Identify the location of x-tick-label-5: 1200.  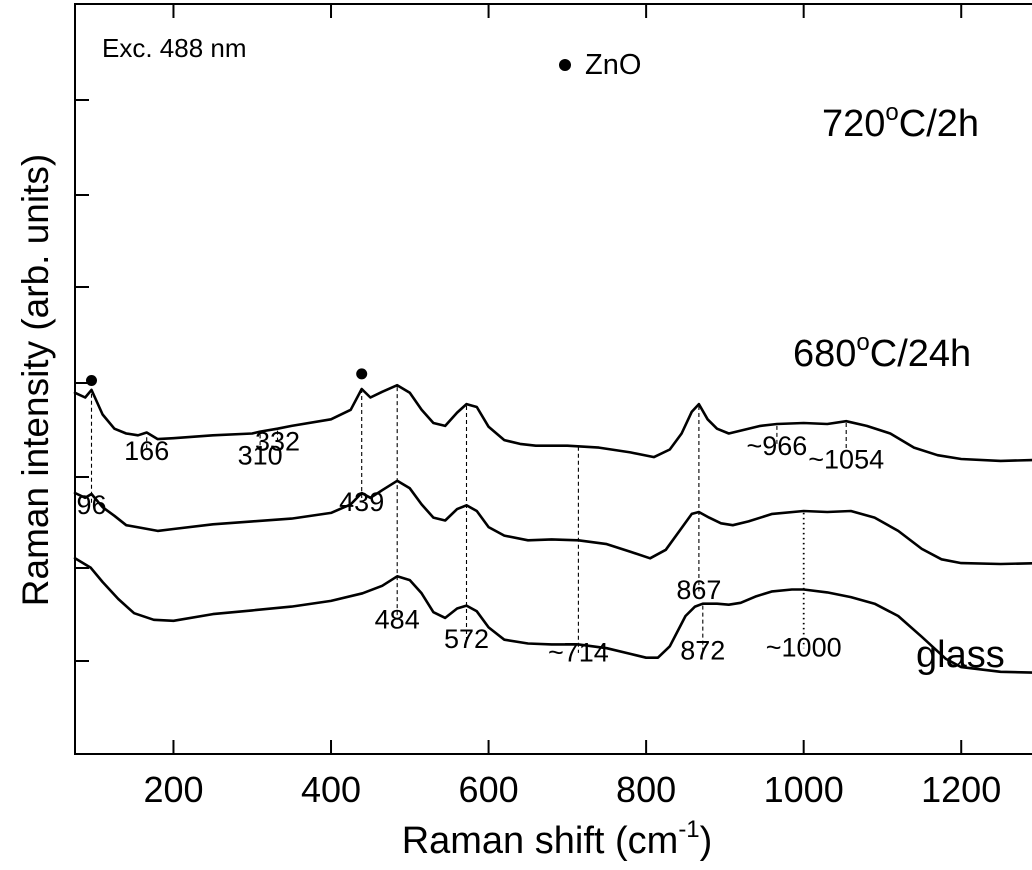
(961, 789).